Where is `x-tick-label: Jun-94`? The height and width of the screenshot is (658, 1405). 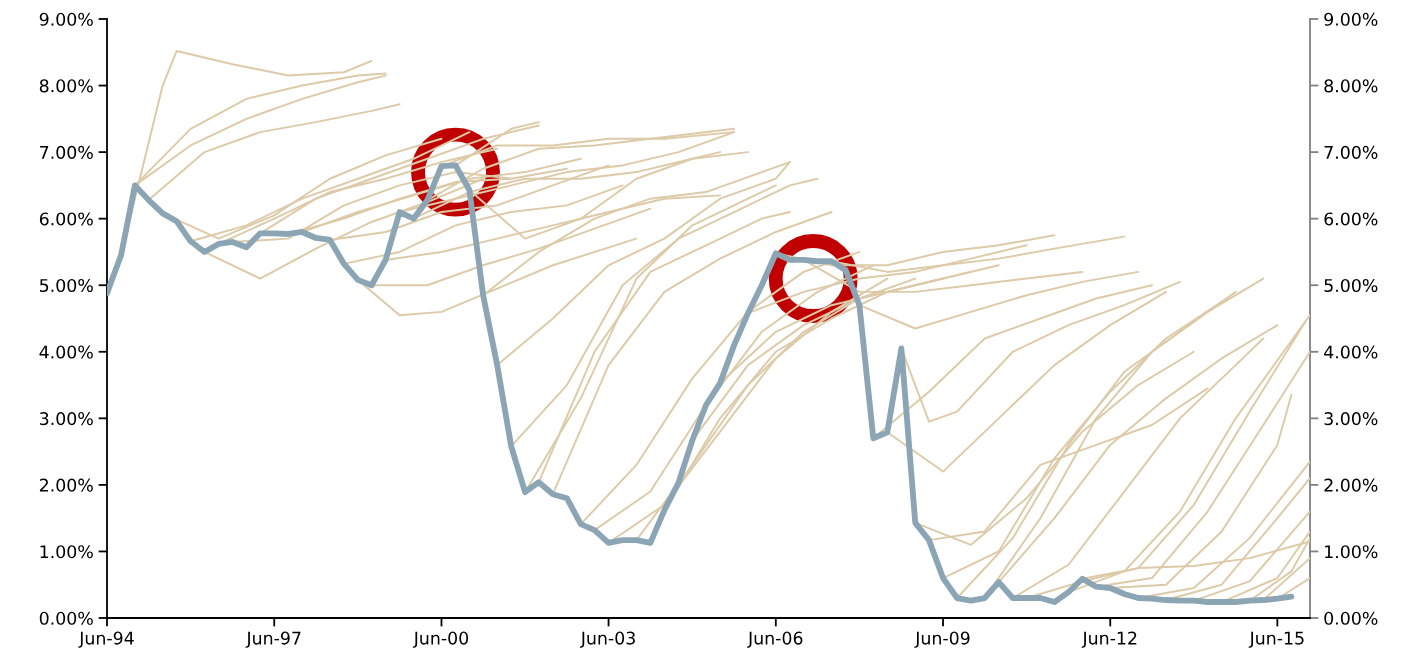
x-tick-label: Jun-94 is located at coordinates (106, 639).